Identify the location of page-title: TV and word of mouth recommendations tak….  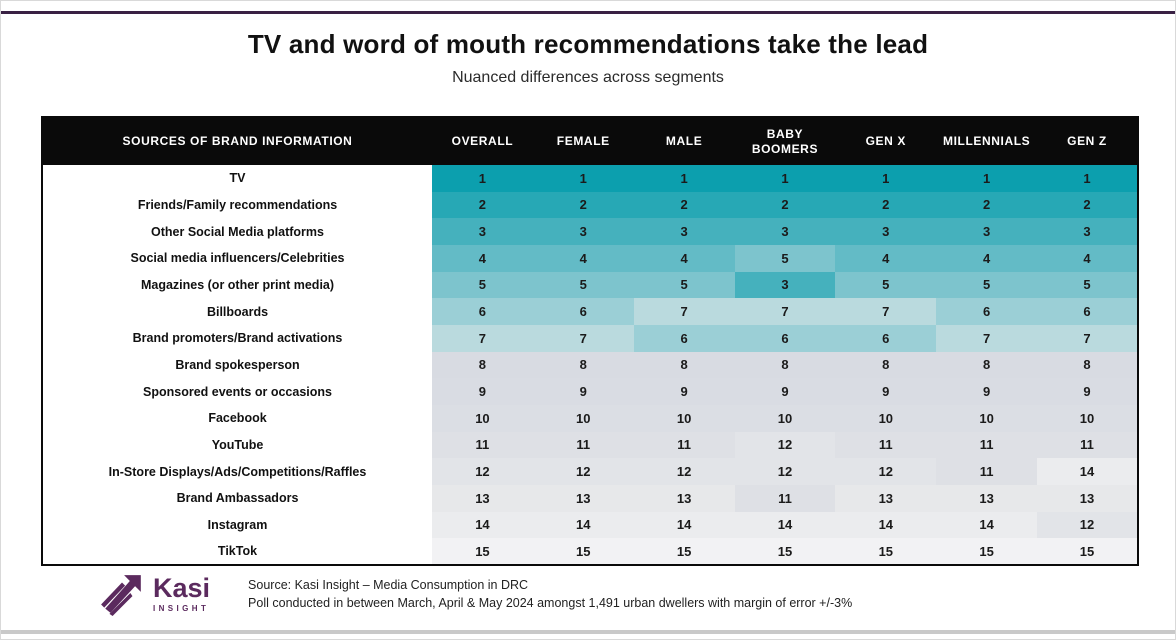
(588, 44).